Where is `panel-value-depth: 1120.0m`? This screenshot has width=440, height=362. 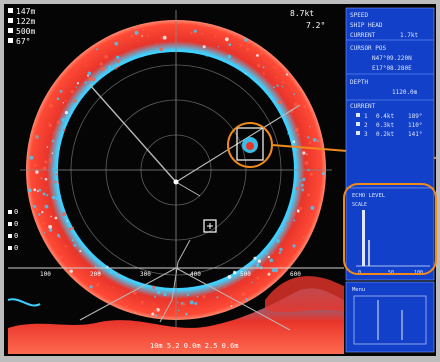
panel-value-depth: 1120.0m is located at coordinates (405, 92).